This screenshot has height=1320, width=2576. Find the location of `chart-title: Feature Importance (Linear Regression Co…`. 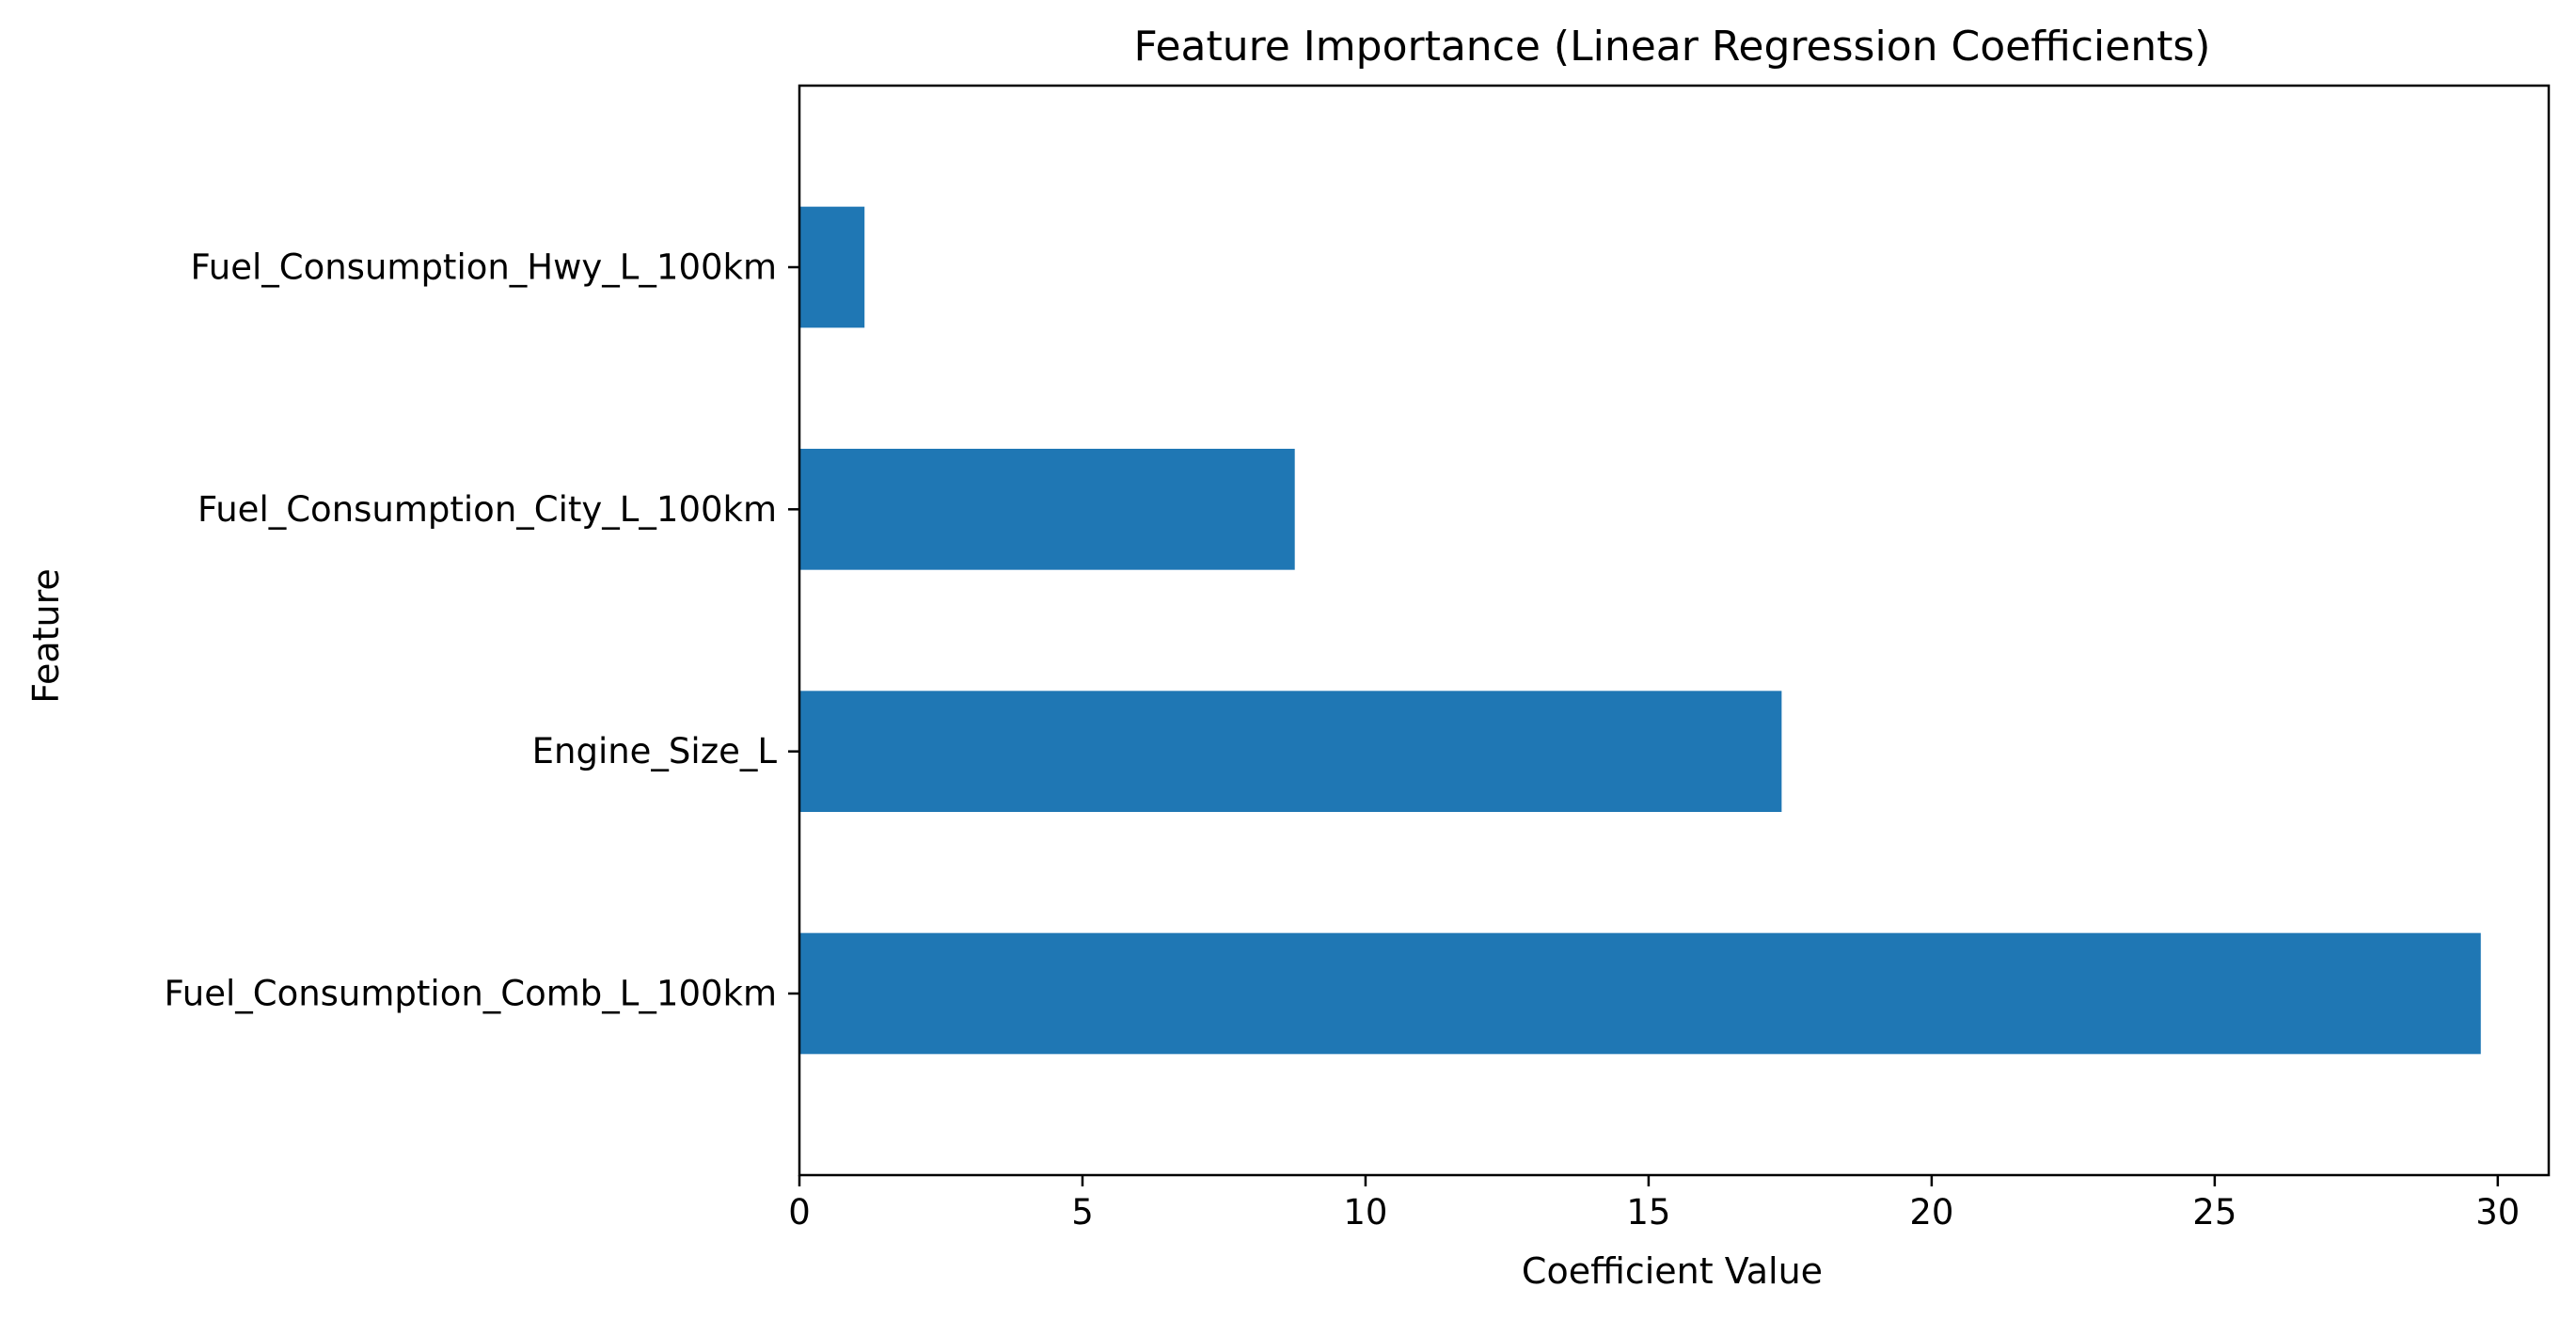

chart-title: Feature Importance (Linear Regression Co… is located at coordinates (1672, 47).